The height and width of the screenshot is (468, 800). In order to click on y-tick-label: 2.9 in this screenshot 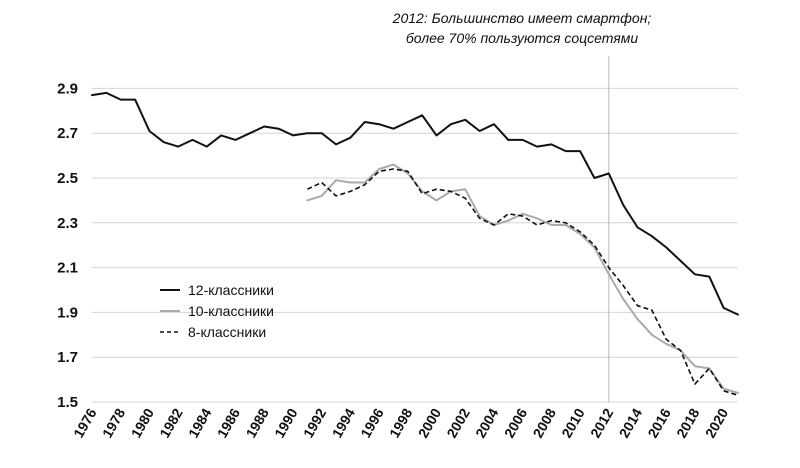, I will do `click(67, 88)`.